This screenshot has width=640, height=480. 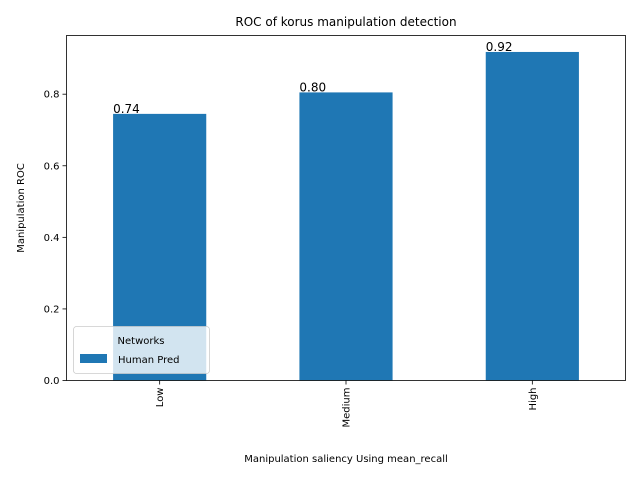 What do you see at coordinates (149, 360) in the screenshot?
I see `legend-entry-label: Human Pred` at bounding box center [149, 360].